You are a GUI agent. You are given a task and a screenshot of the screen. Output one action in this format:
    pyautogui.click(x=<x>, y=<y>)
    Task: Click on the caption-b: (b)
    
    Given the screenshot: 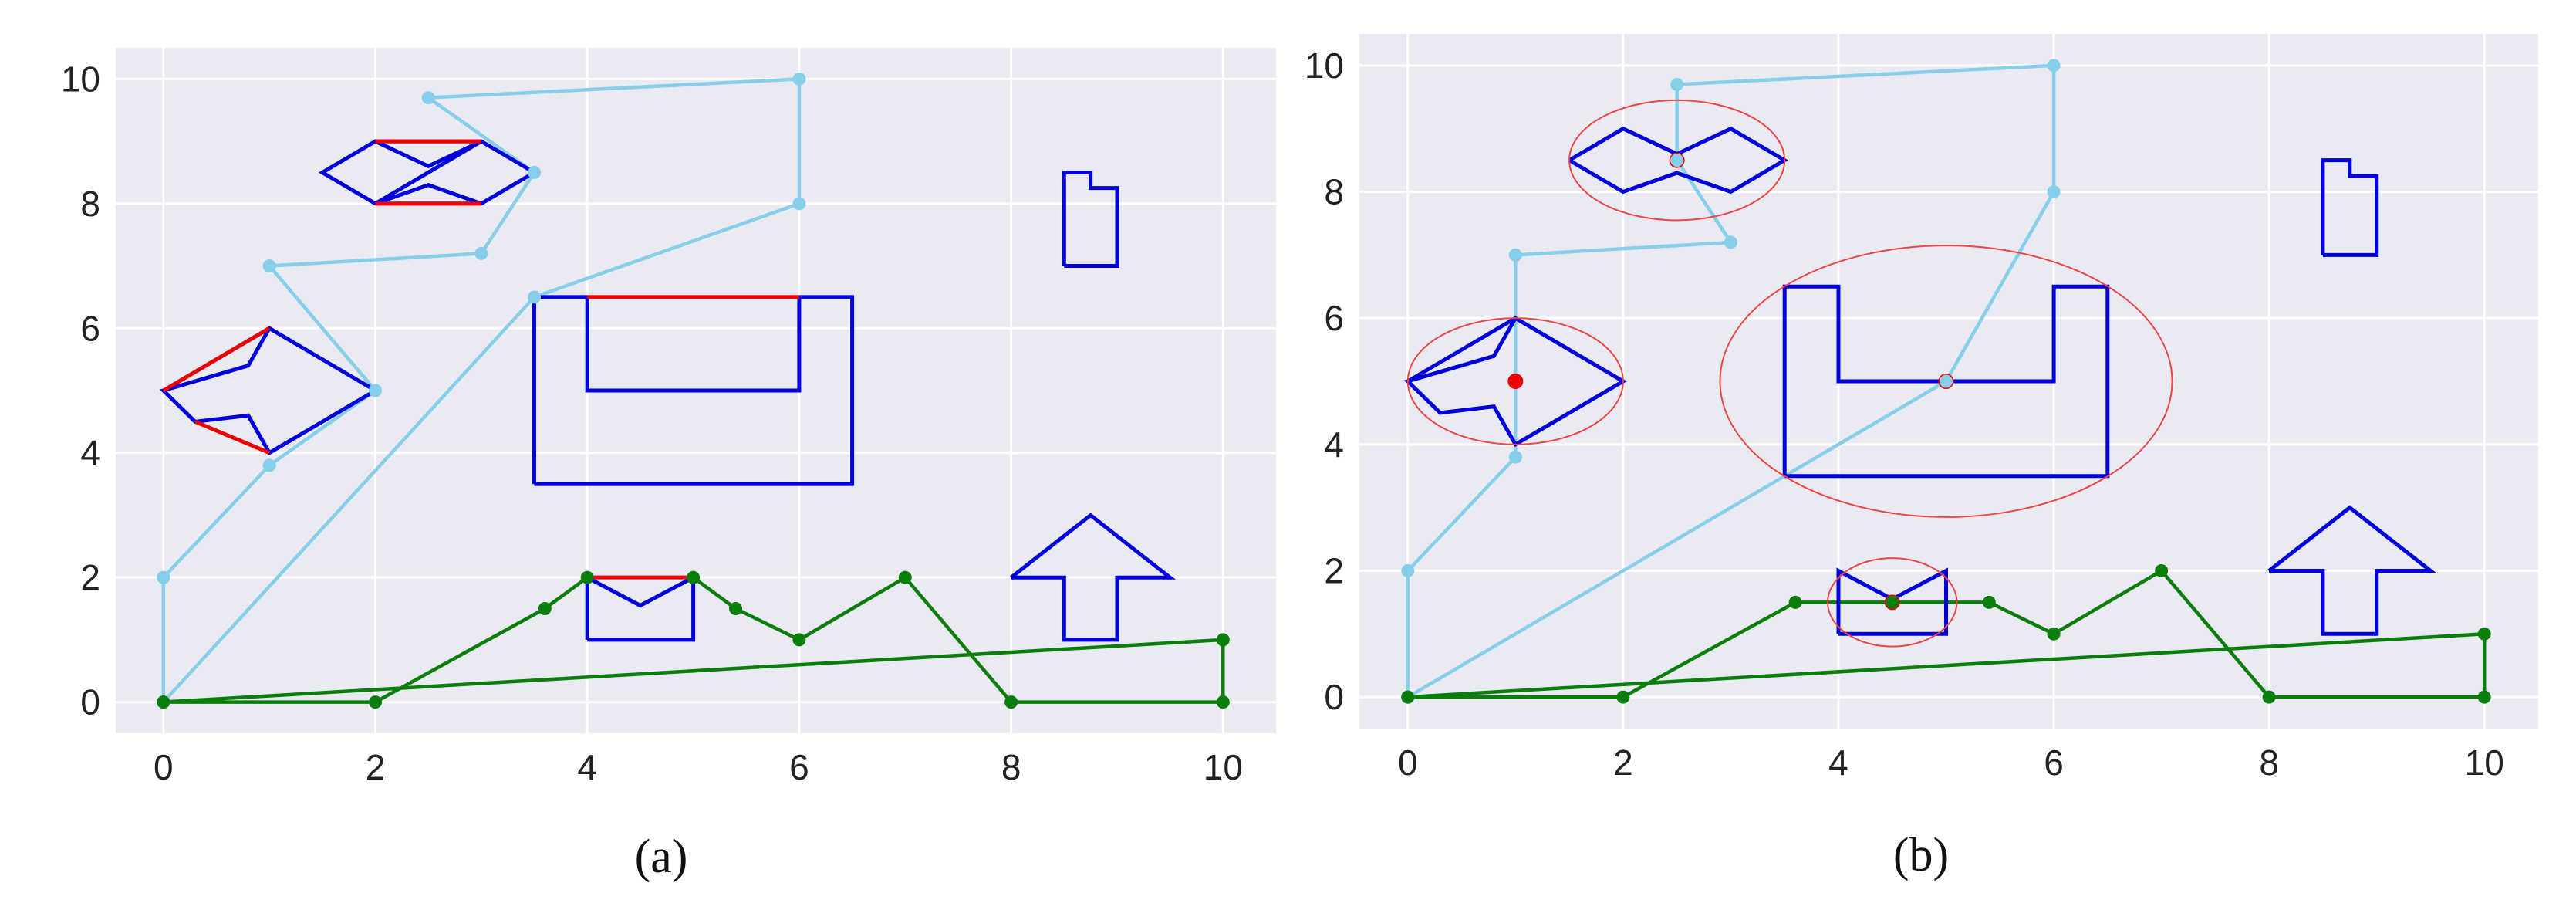 What is the action you would take?
    pyautogui.click(x=1921, y=855)
    